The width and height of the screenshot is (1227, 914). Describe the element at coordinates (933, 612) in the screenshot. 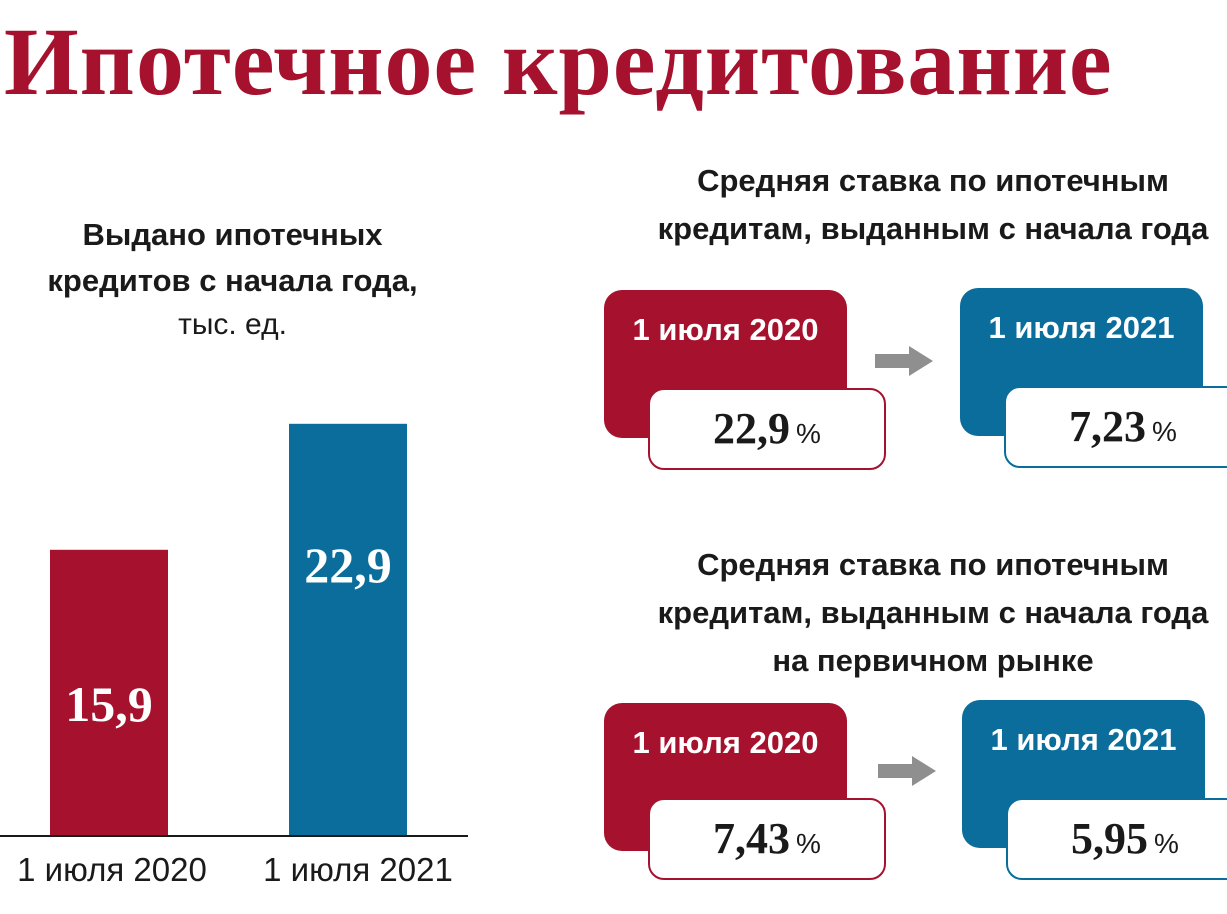

I see `rate-panel-2-title-line-2: кредитам, выданным с начала года` at that location.